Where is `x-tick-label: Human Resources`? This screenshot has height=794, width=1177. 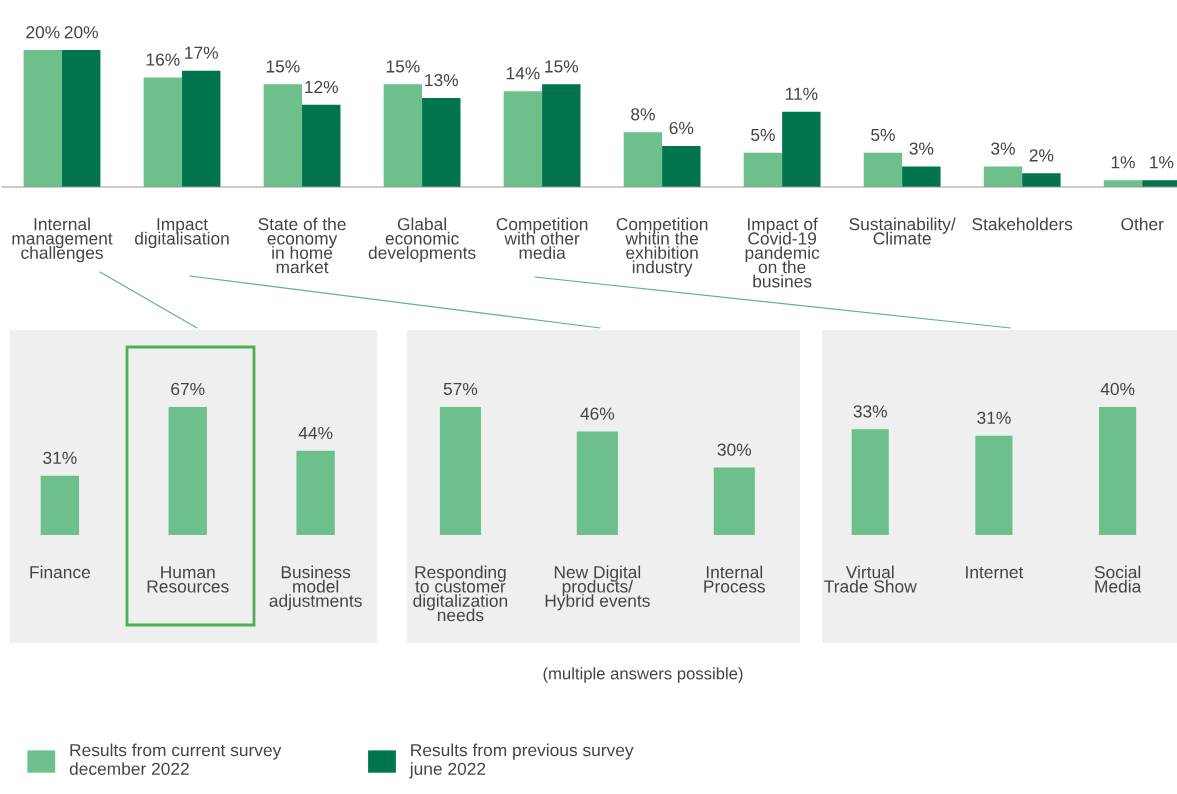
x-tick-label: Human Resources is located at coordinates (188, 579).